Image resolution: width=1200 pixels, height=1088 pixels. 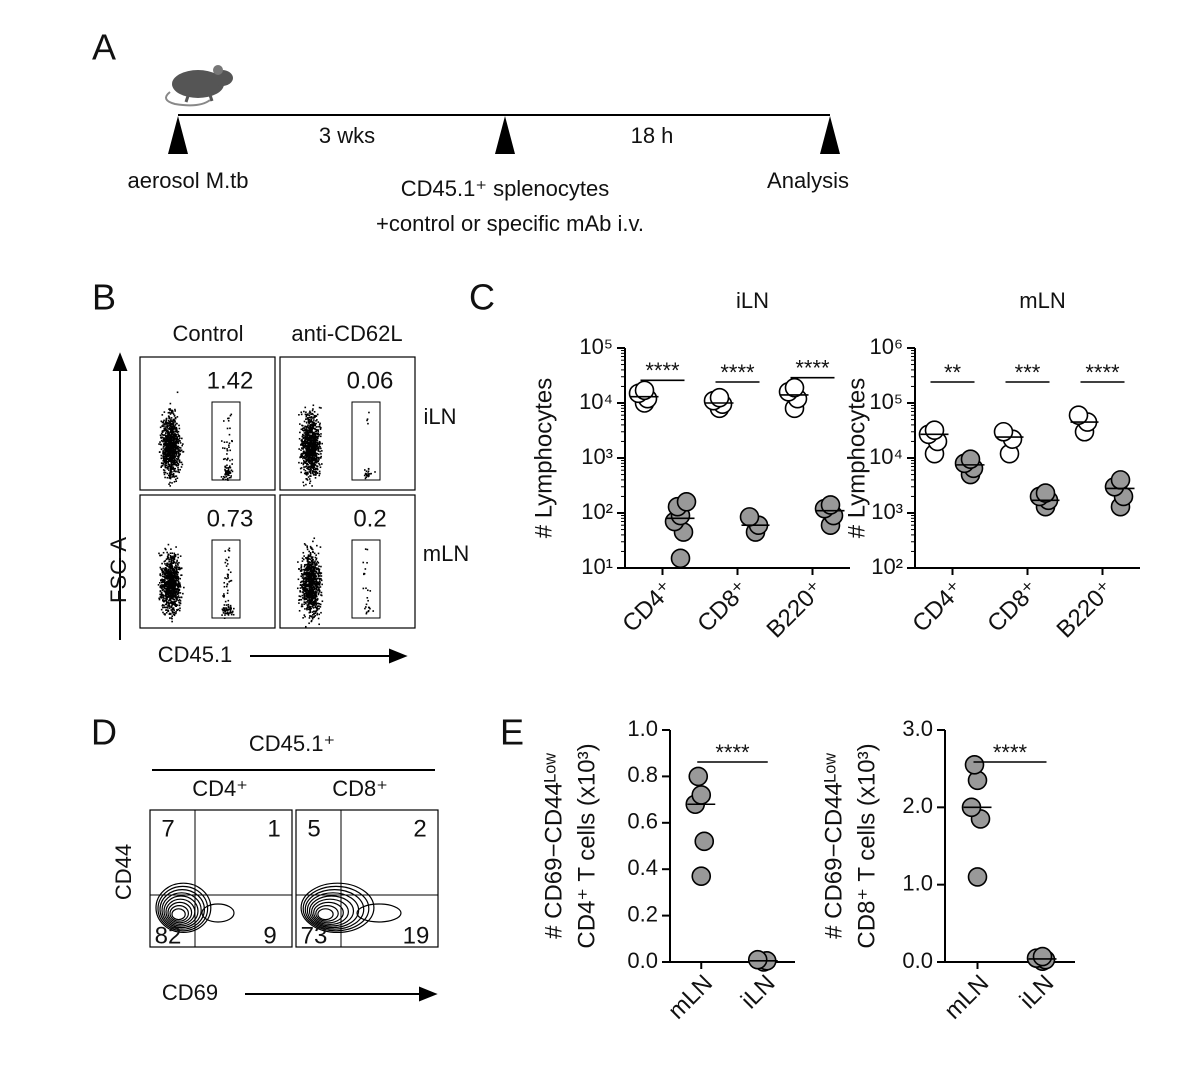 I want to click on quadrant-value: 73, so click(x=314, y=935).